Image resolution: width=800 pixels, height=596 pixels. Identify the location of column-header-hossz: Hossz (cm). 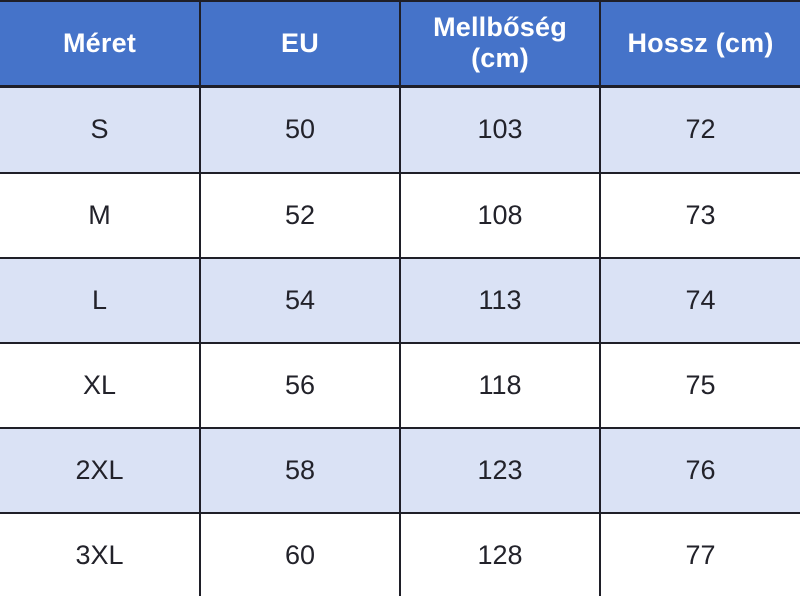
(699, 44).